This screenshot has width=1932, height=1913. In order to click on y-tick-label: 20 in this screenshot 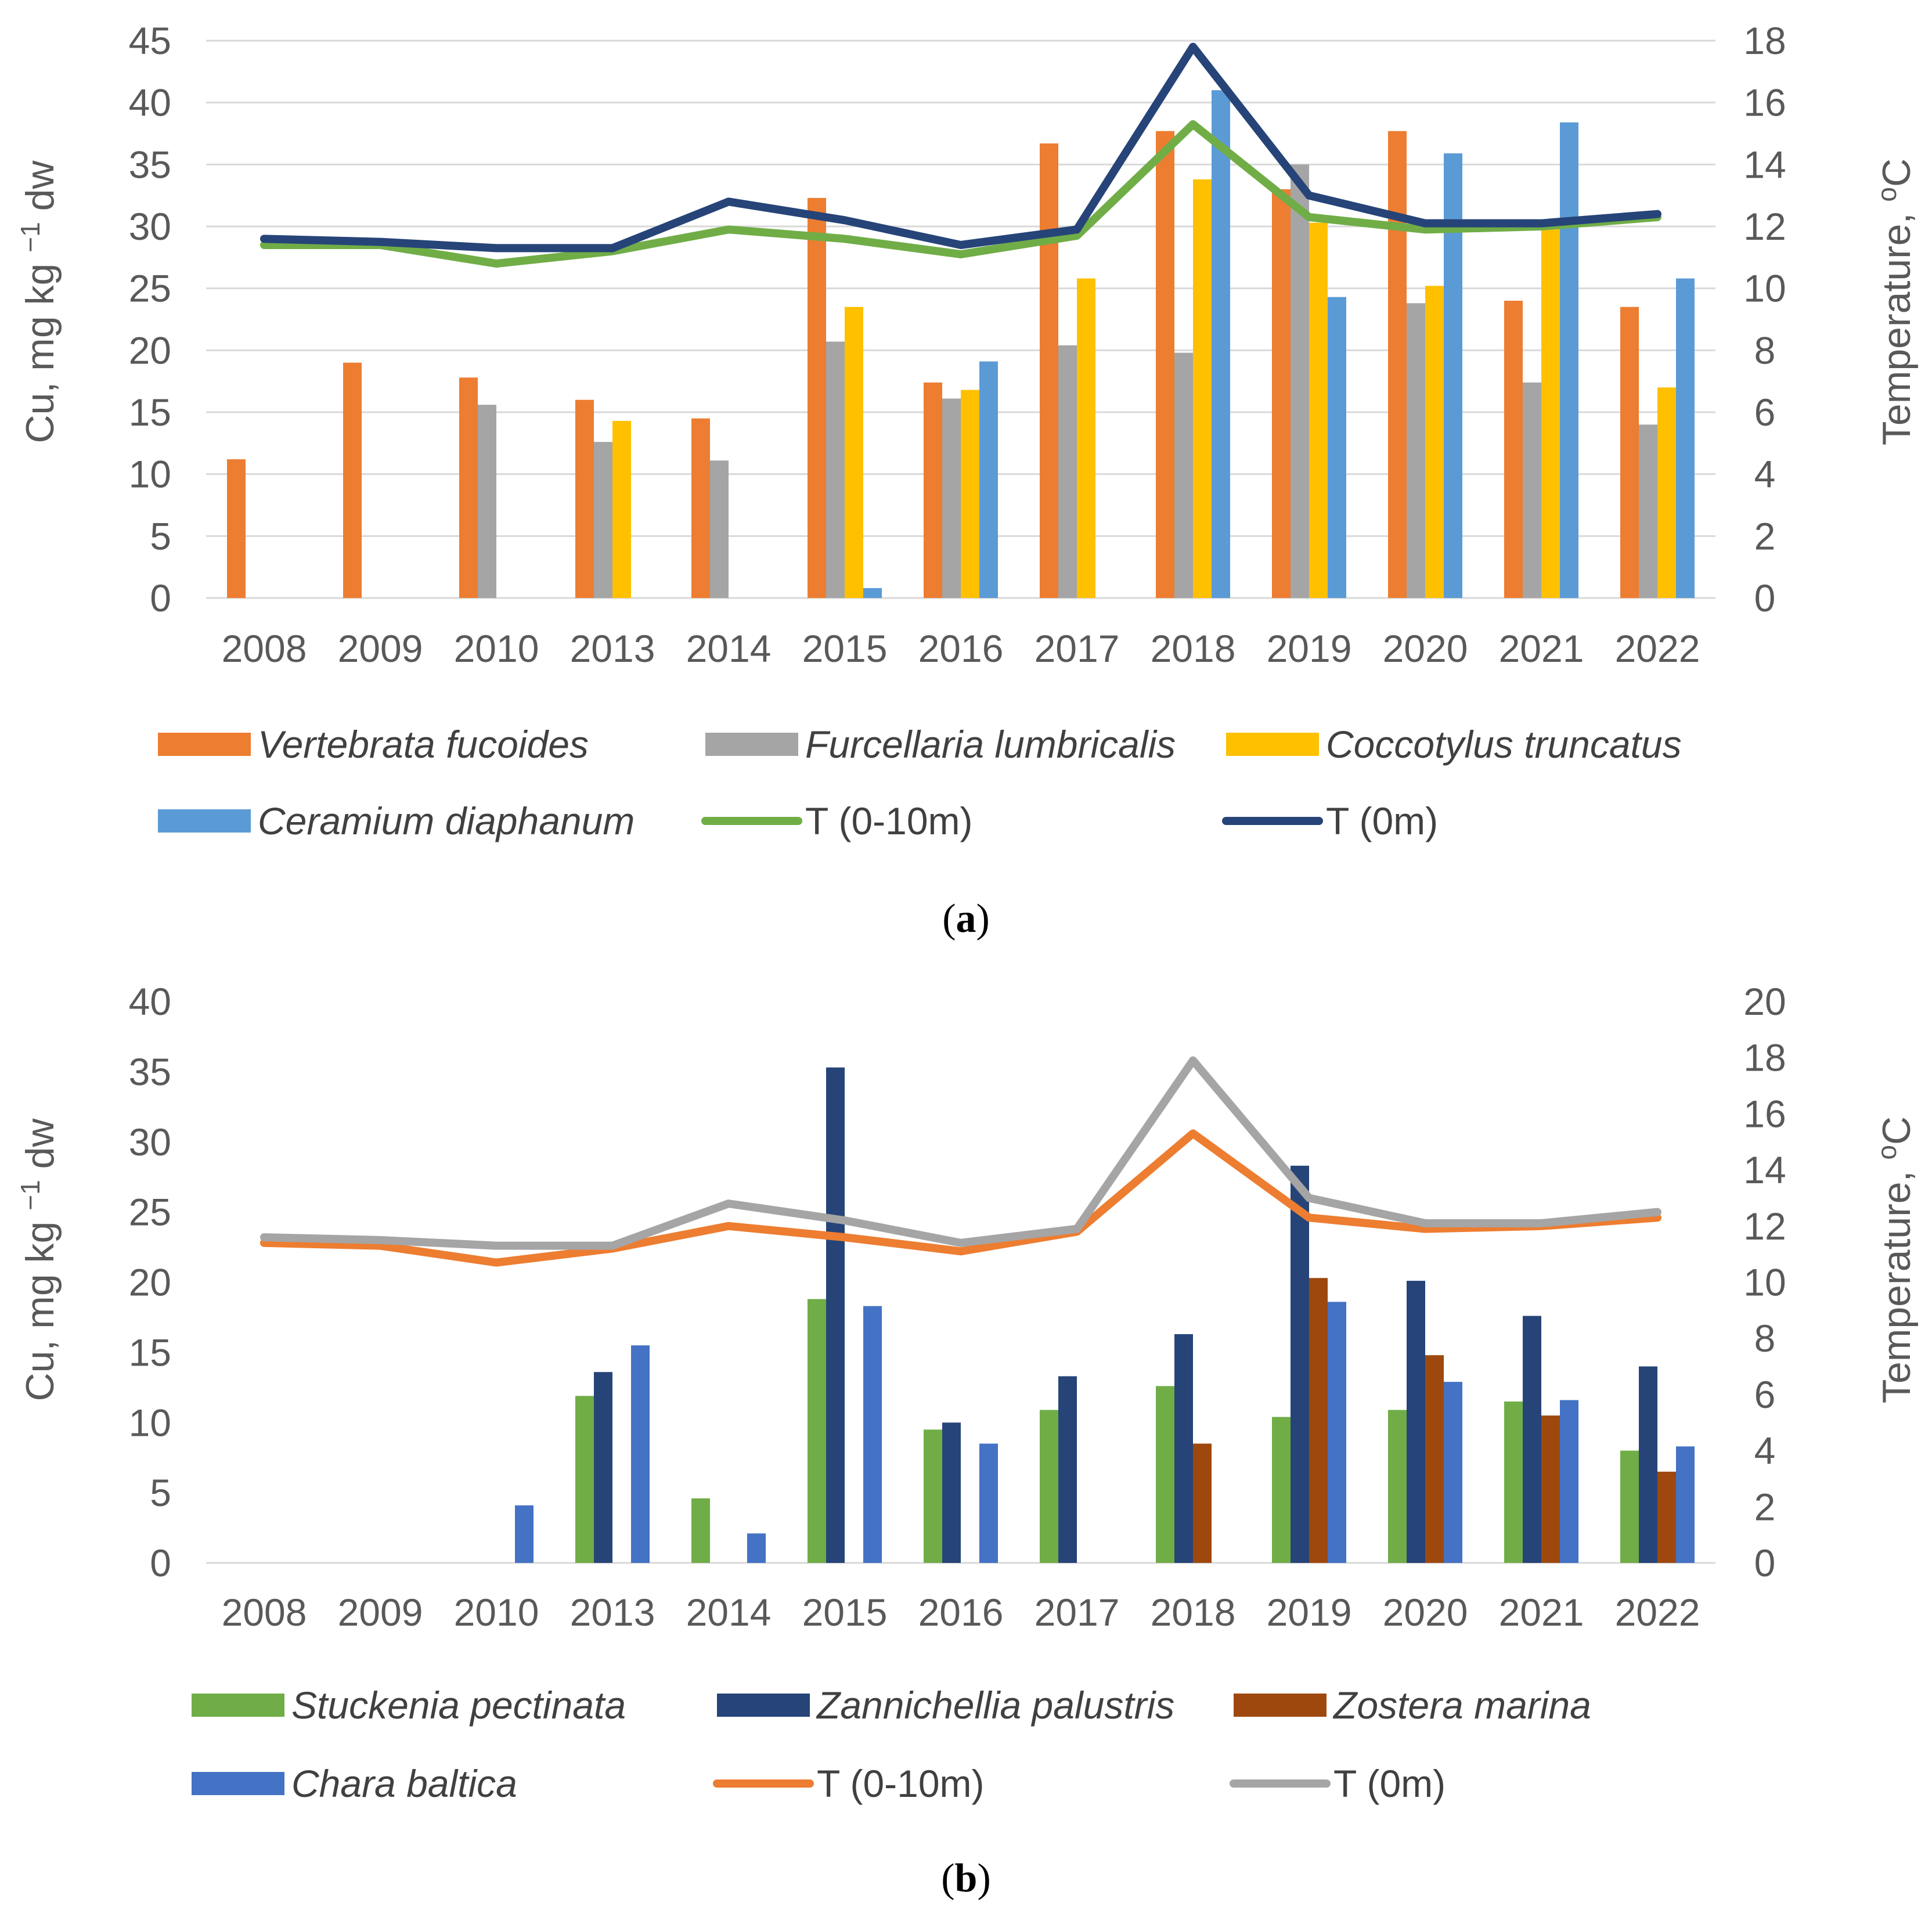, I will do `click(150, 1282)`.